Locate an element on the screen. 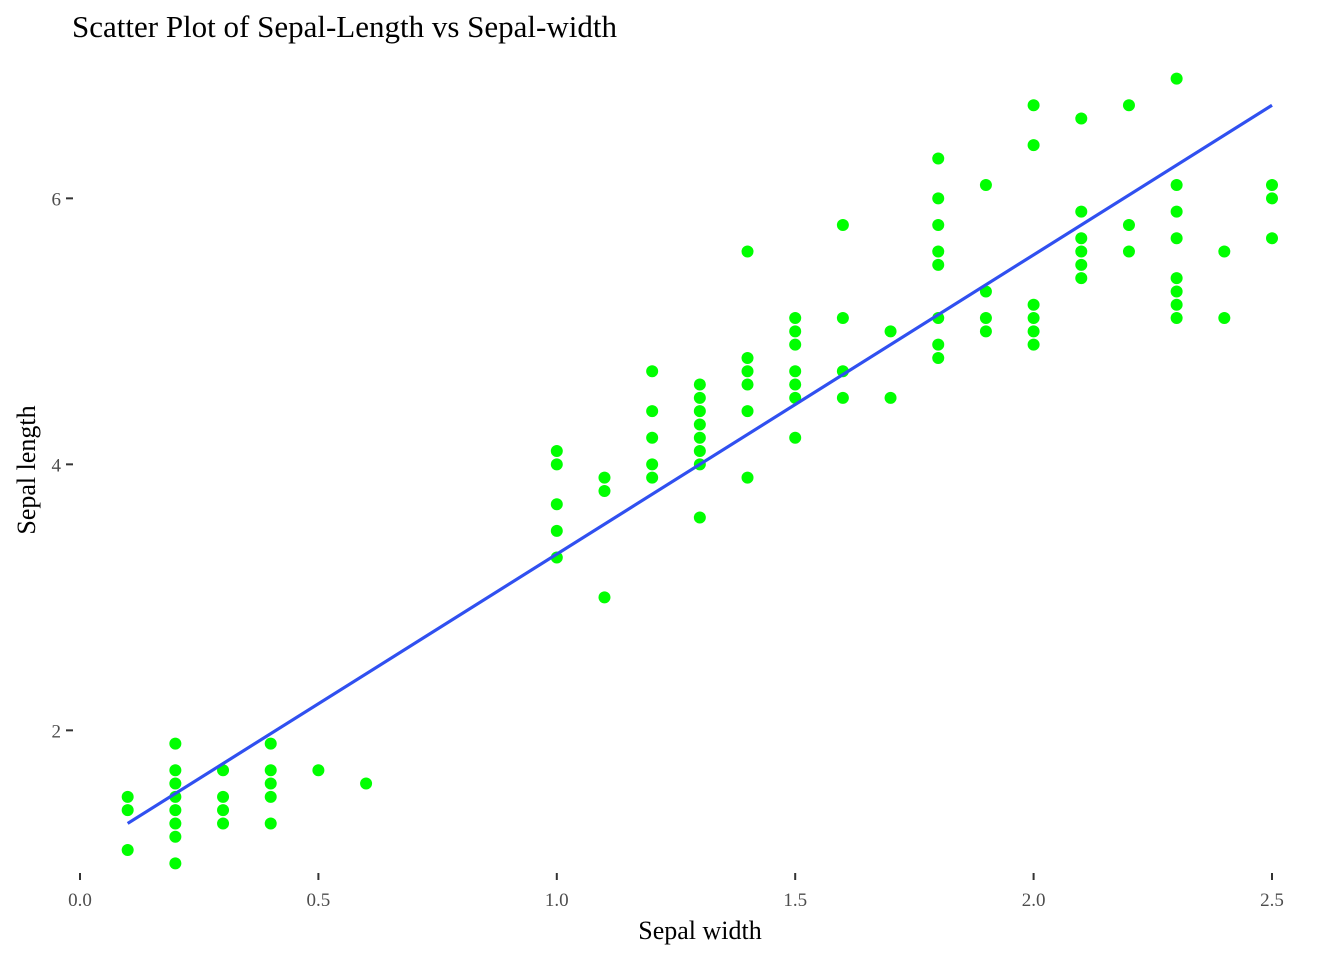 The image size is (1344, 960). x-tick-label-1: 0.5 is located at coordinates (319, 900).